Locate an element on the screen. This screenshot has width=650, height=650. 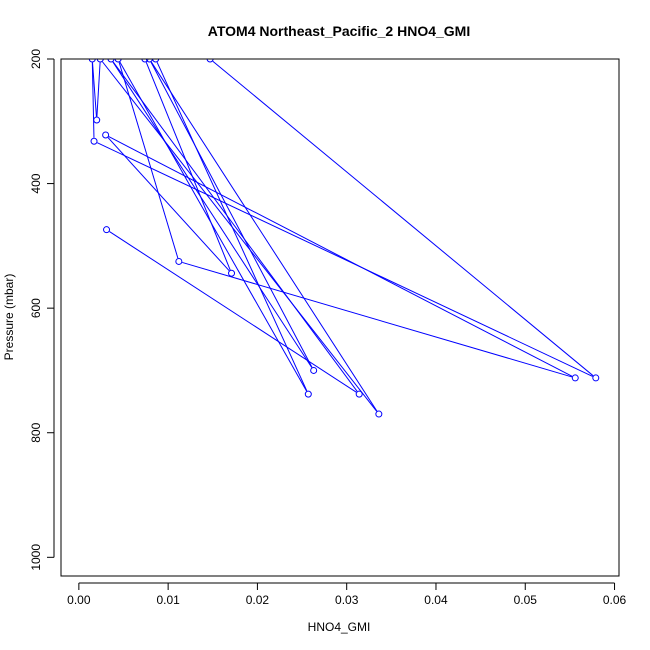
x-tick-label: 0.03 is located at coordinates (347, 600).